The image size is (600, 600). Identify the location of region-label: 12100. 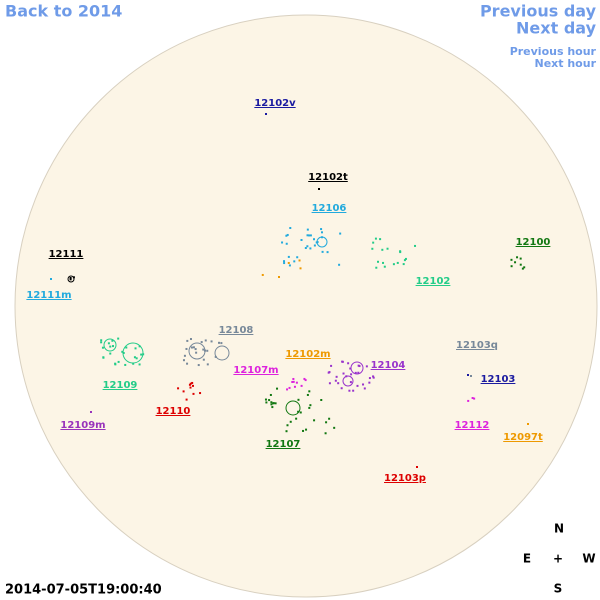
(533, 242).